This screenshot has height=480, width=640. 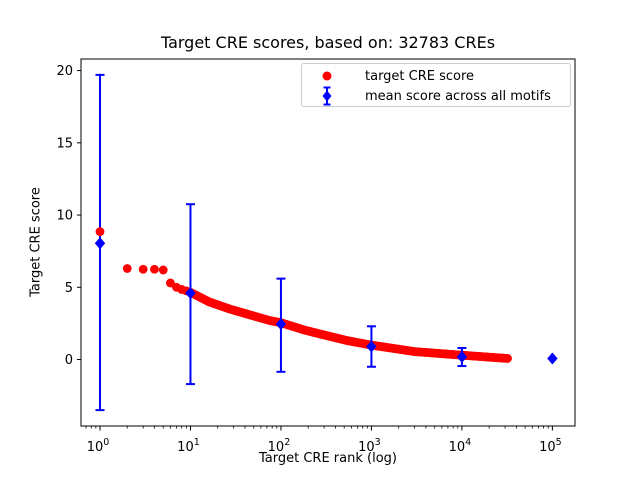 I want to click on y-axis-label: Target CRE score, so click(x=36, y=242).